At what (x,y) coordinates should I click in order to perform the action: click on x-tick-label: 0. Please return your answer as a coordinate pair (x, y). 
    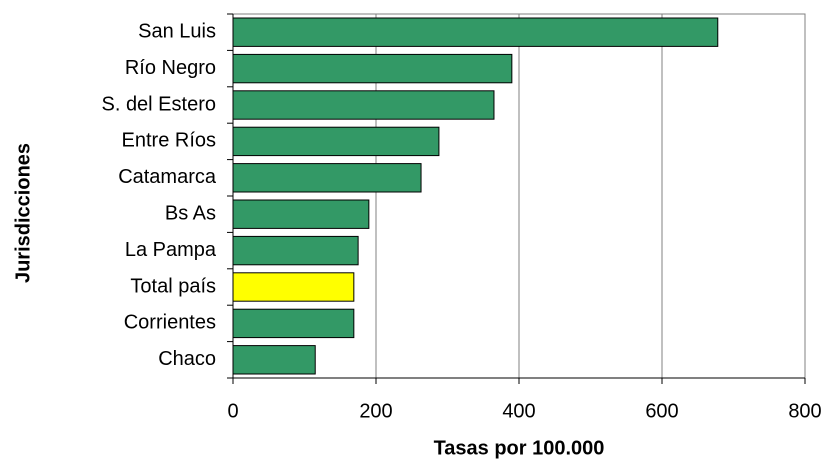
    Looking at the image, I should click on (232, 411).